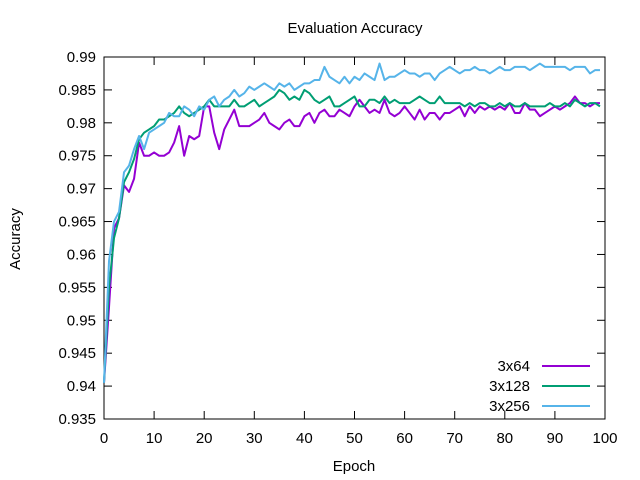 The height and width of the screenshot is (480, 640). Describe the element at coordinates (77, 156) in the screenshot. I see `y-tick-label: 0.975` at that location.